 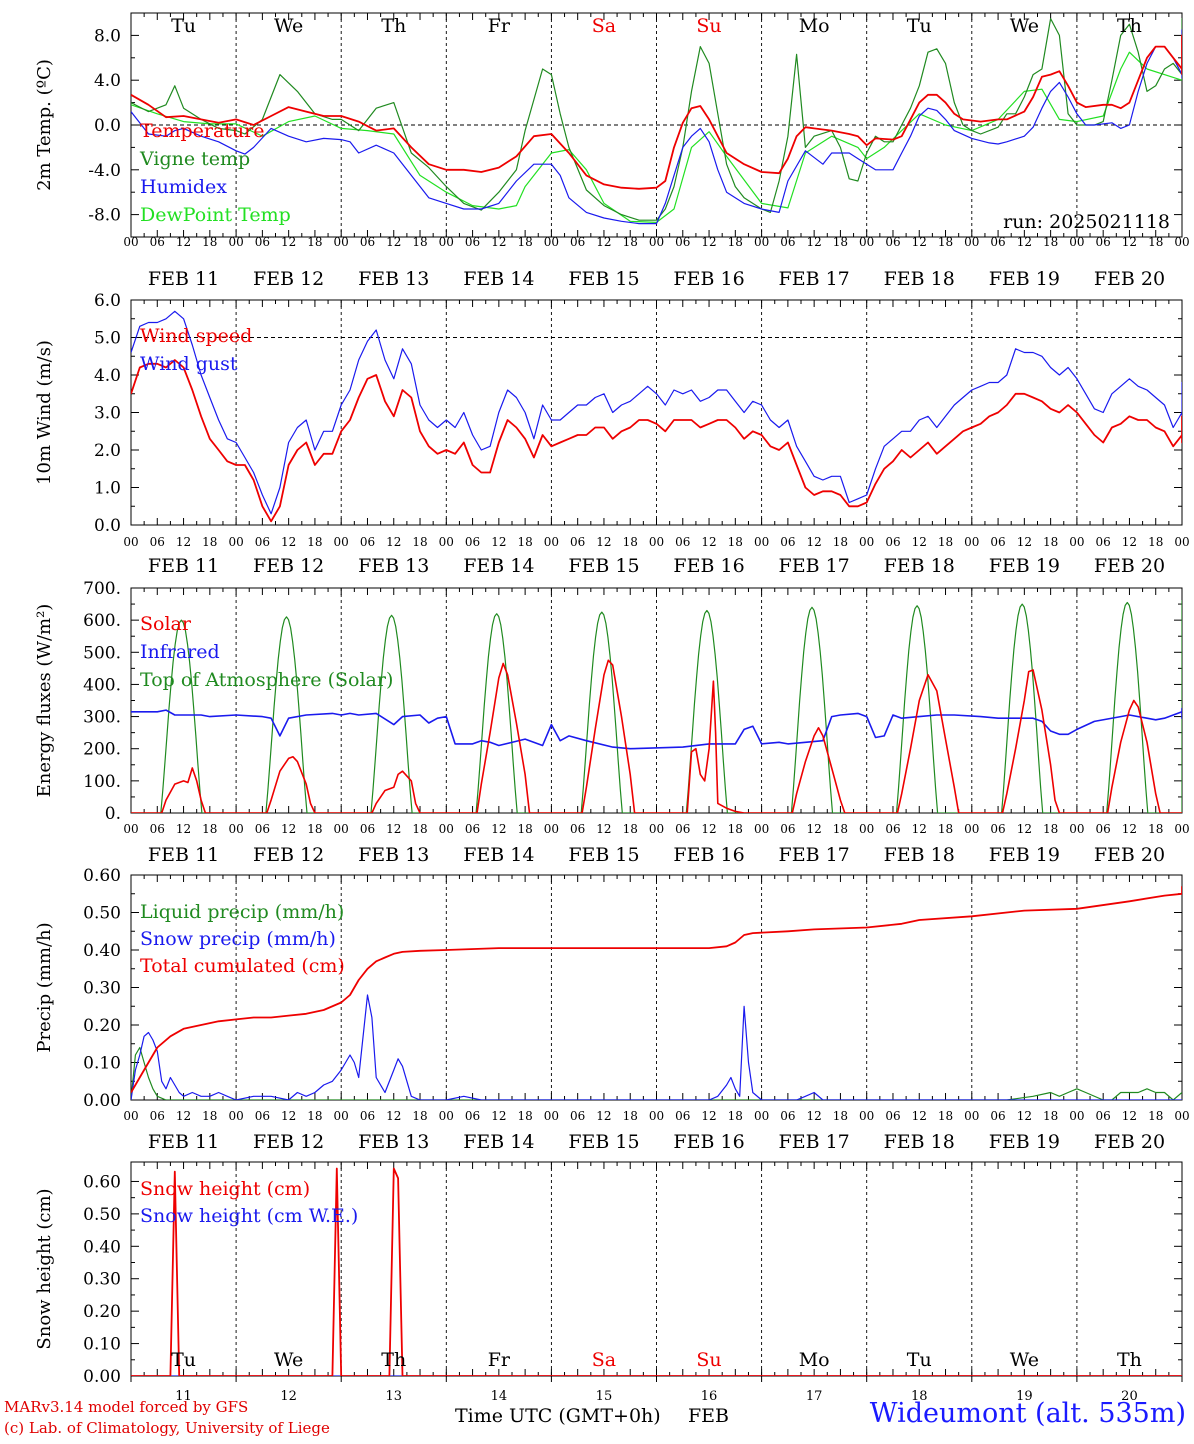 I want to click on date-label: FEB 16, so click(x=708, y=566).